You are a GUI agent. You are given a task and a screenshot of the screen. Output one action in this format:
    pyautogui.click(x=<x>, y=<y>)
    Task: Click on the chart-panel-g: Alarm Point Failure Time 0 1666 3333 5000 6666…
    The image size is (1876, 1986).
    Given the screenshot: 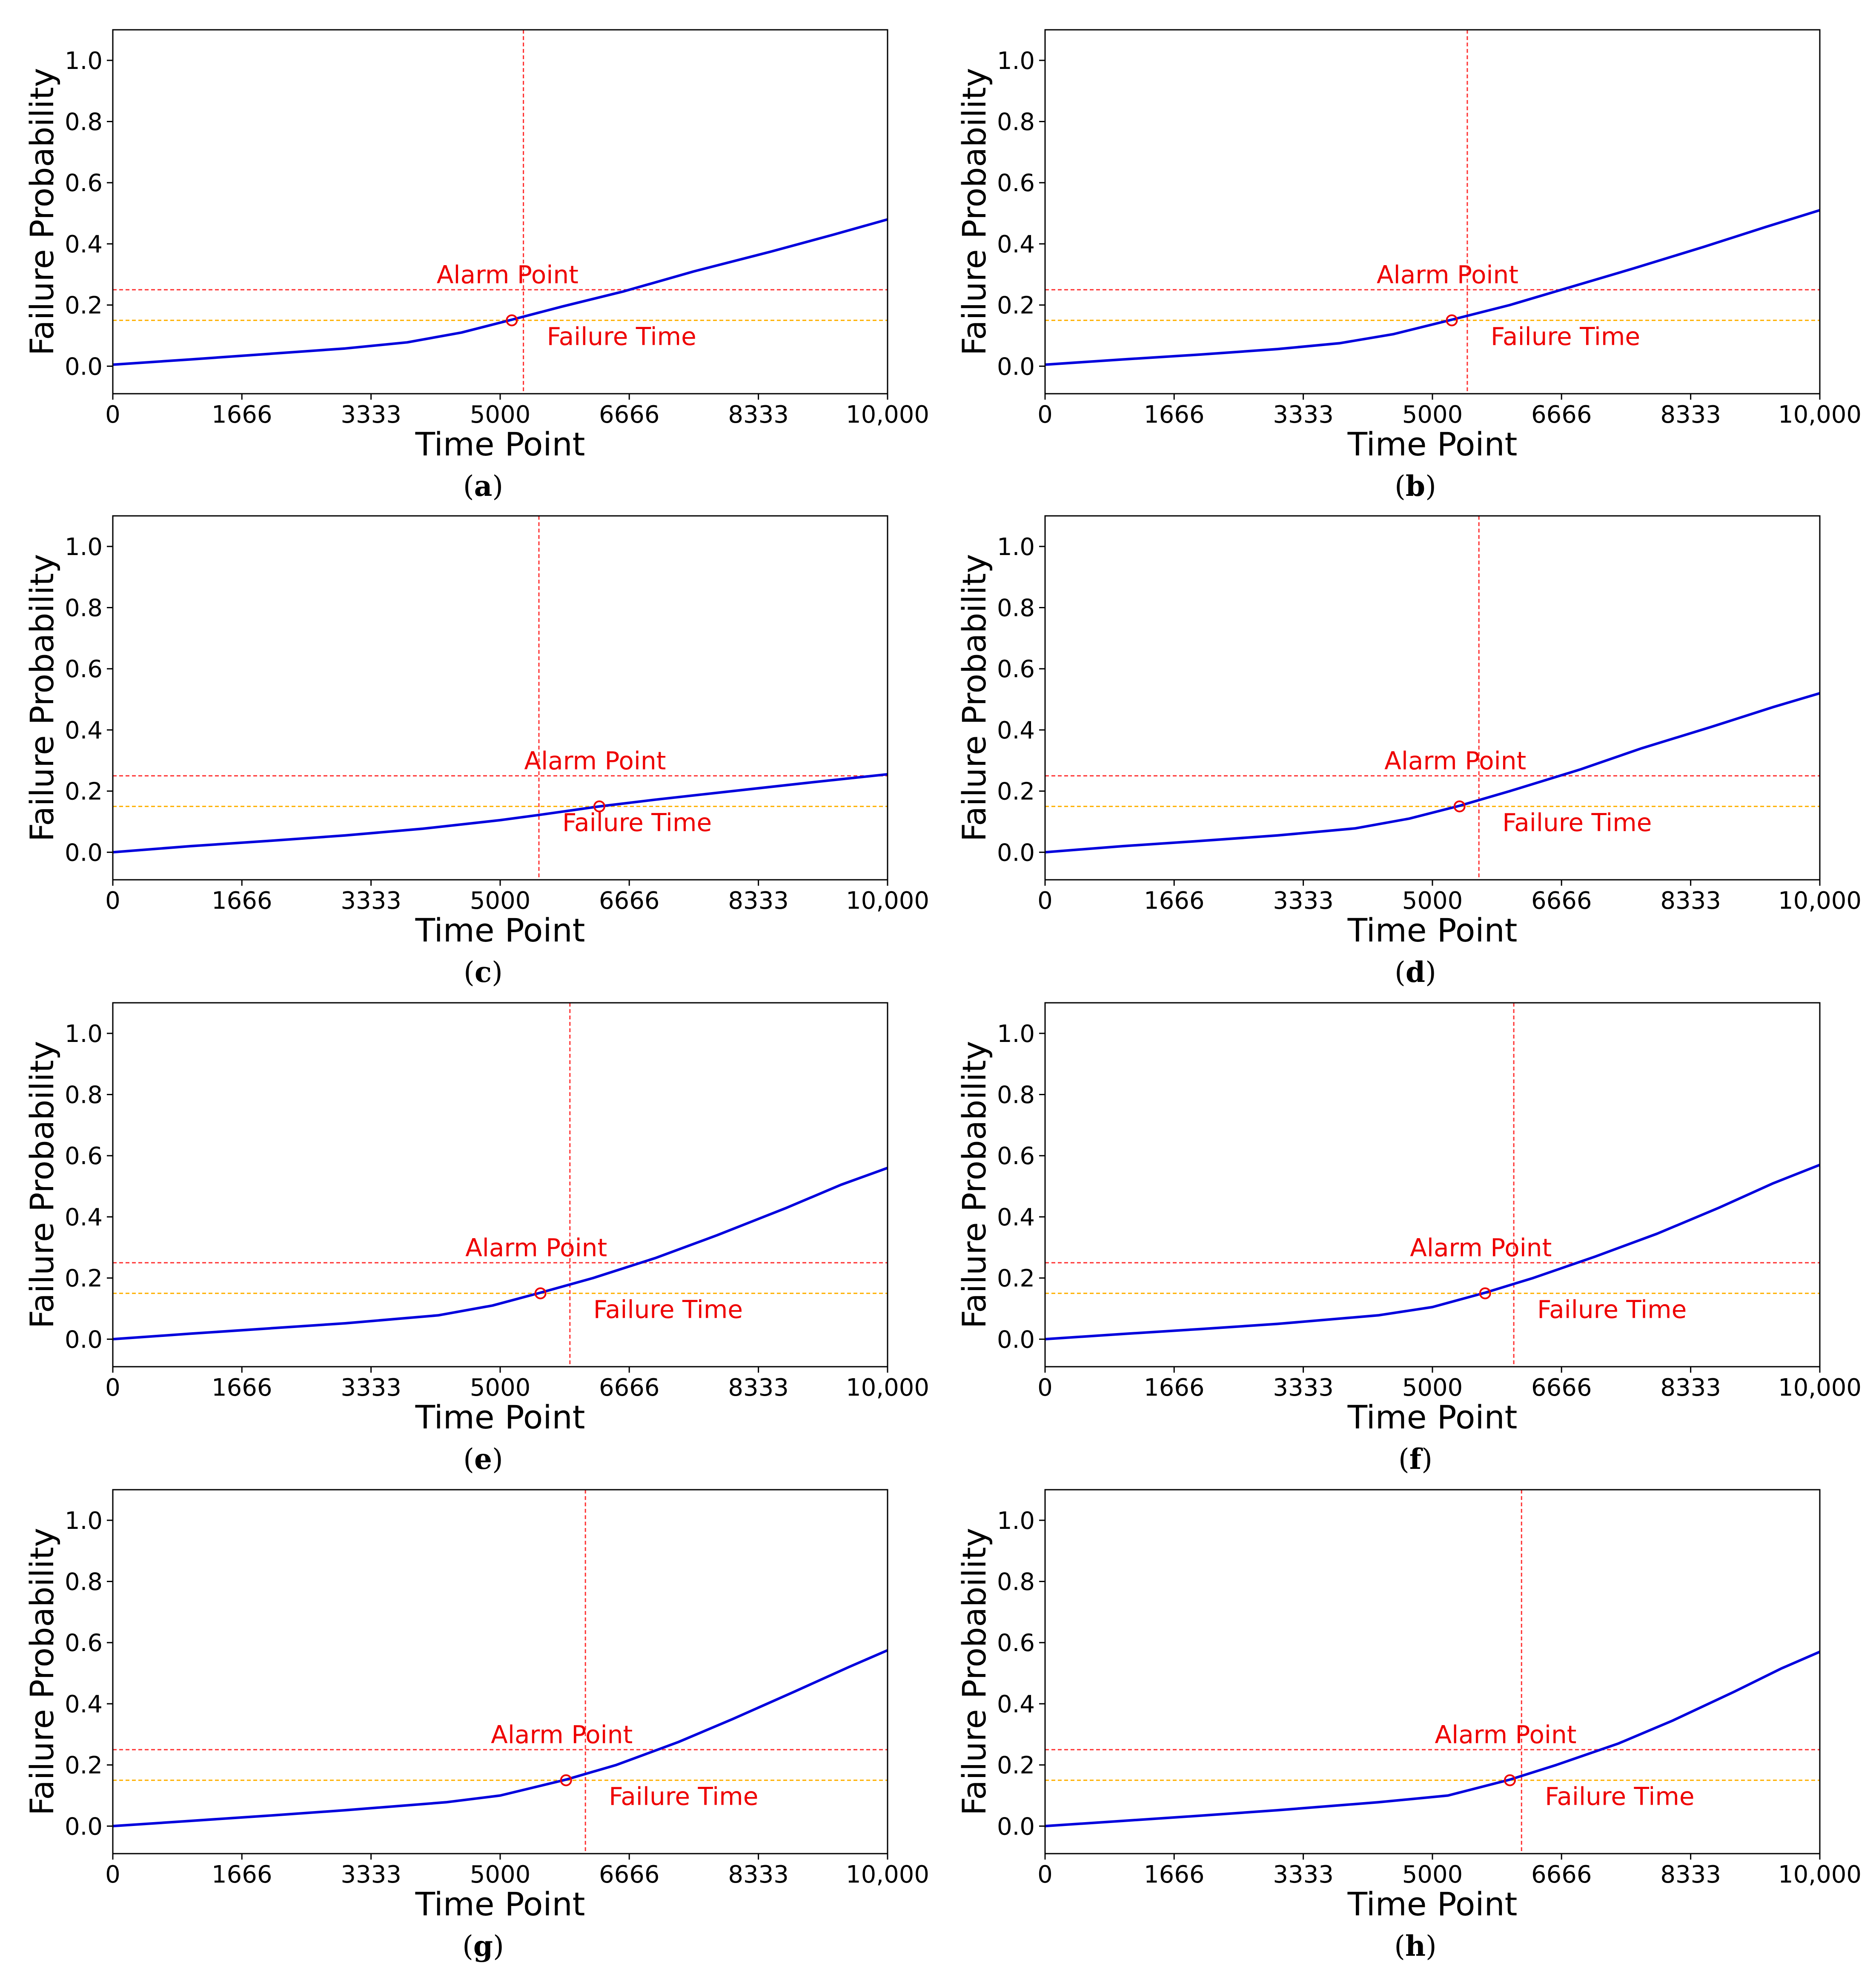 What is the action you would take?
    pyautogui.click(x=476, y=1726)
    